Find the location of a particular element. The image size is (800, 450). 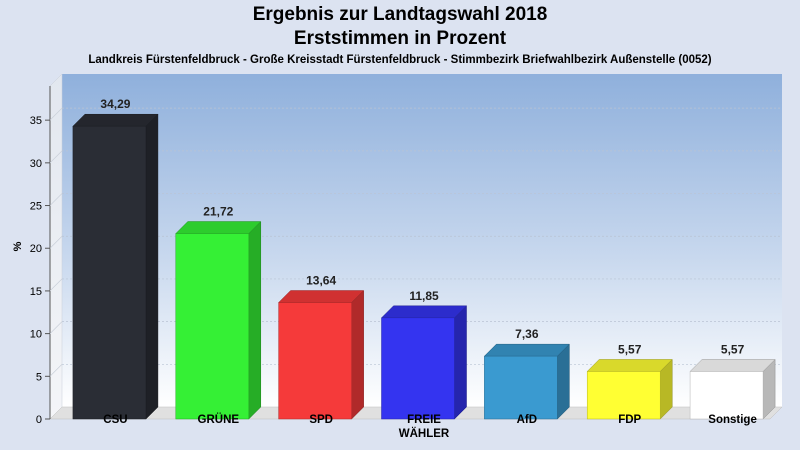

y-tick-label: 5 is located at coordinates (39, 377).